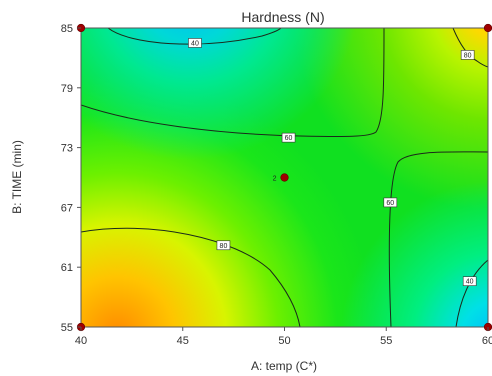 This screenshot has width=492, height=376. What do you see at coordinates (183, 341) in the screenshot?
I see `x-tick-label: 45` at bounding box center [183, 341].